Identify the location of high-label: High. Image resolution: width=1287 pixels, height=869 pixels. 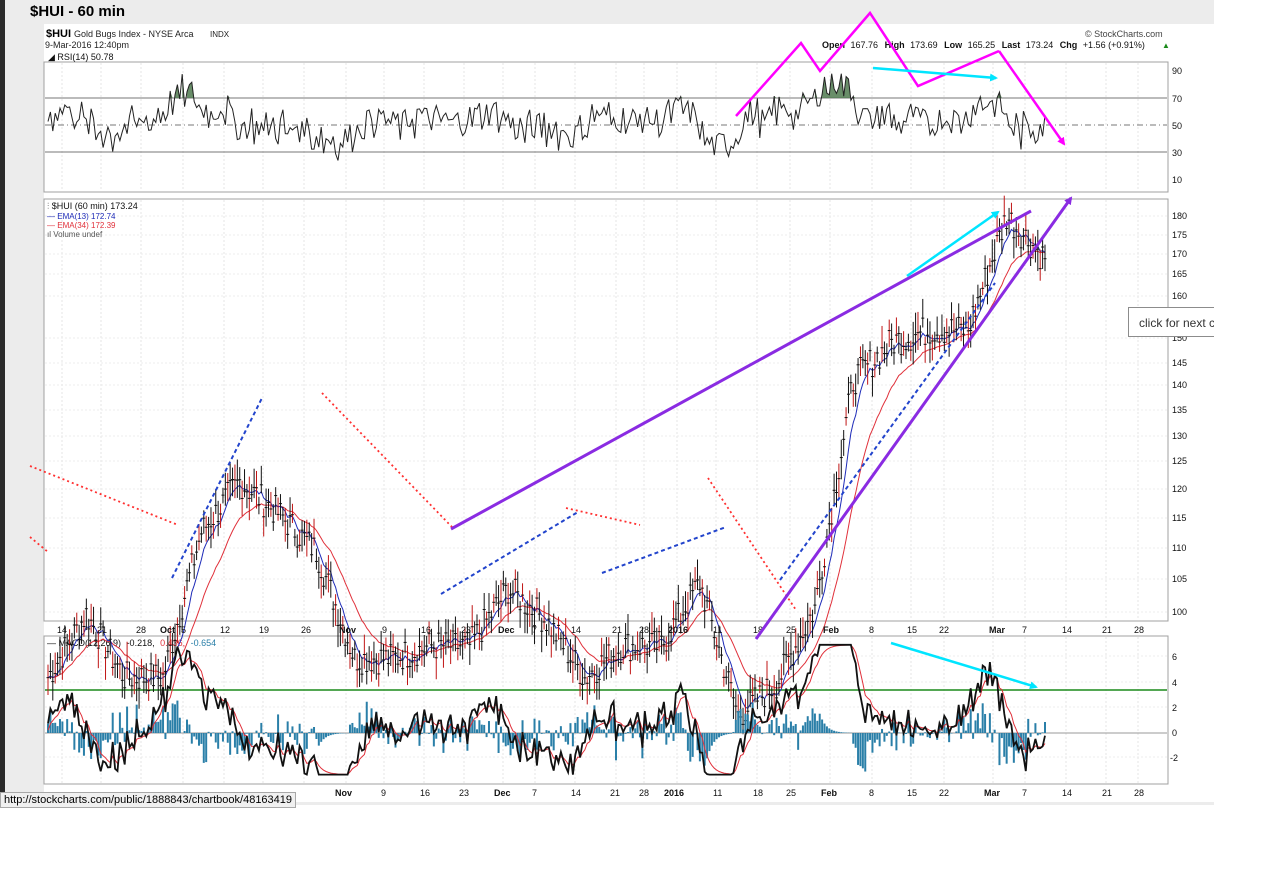
(895, 45).